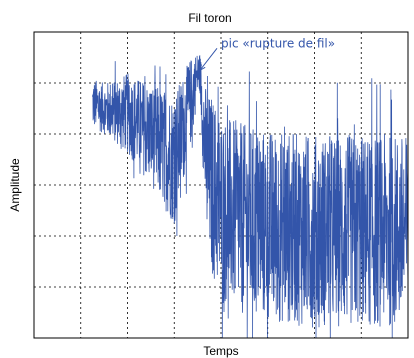 The height and width of the screenshot is (358, 414). I want to click on annotation: pic «rupture de fil», so click(267, 54).